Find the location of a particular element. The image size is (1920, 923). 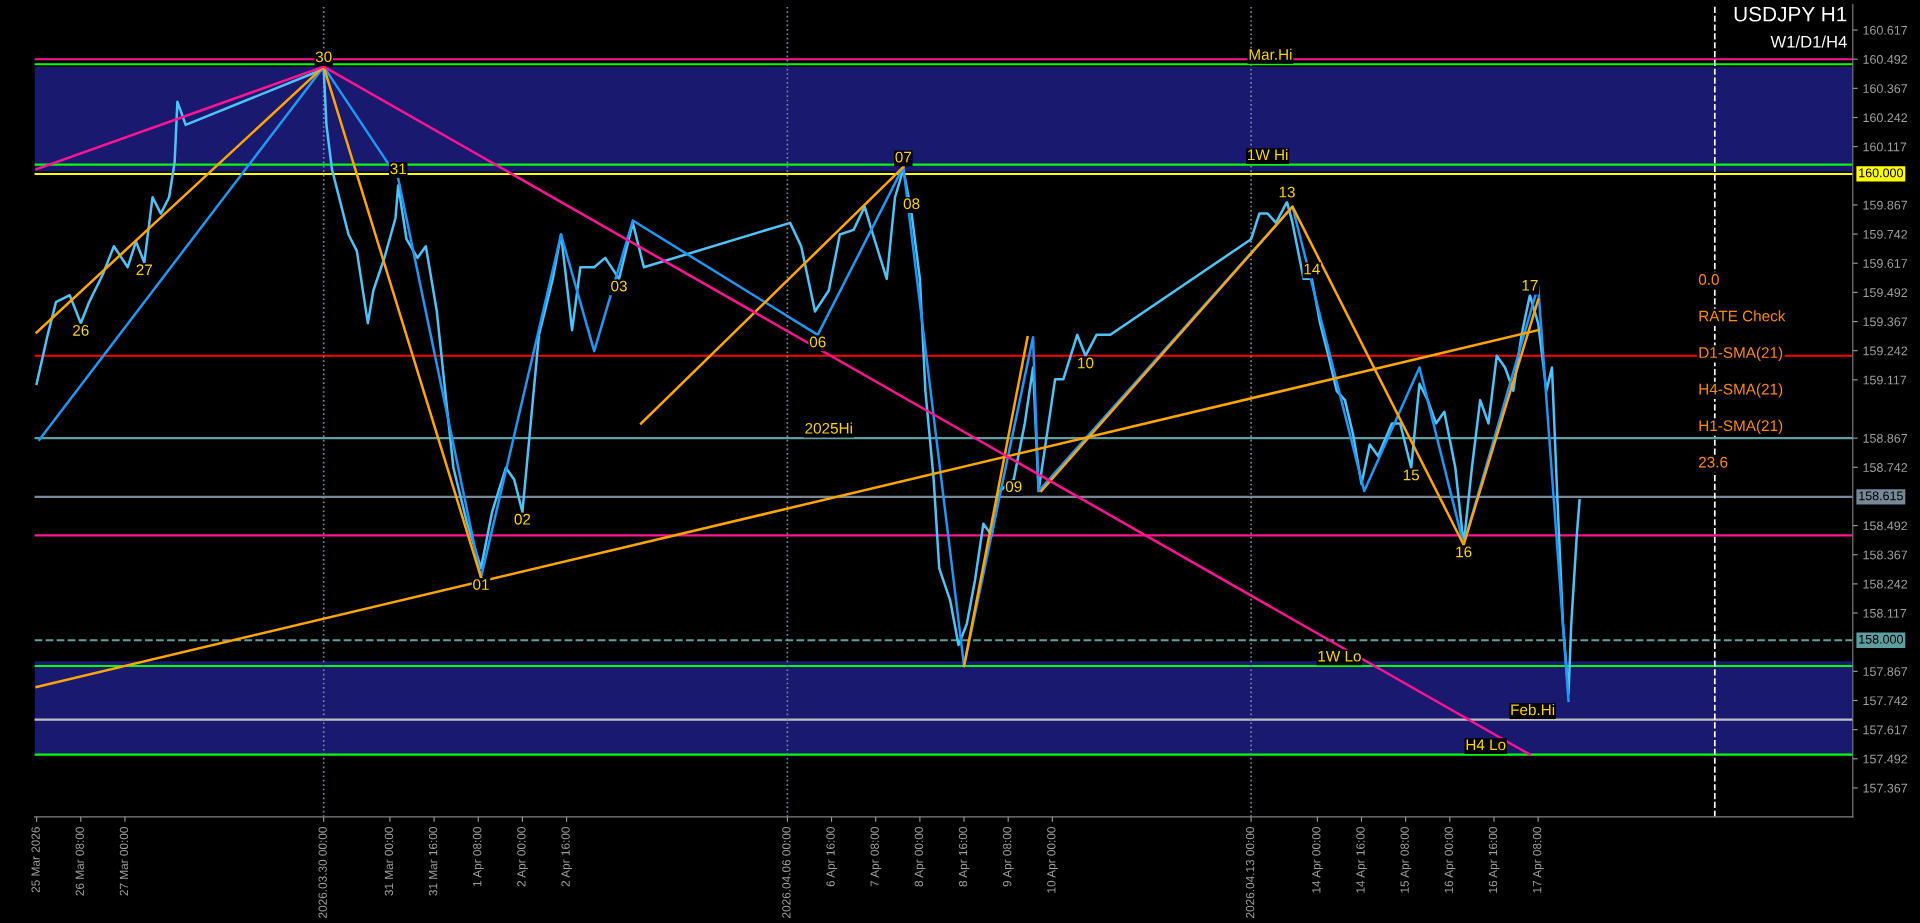

annotation: 30 is located at coordinates (323, 57).